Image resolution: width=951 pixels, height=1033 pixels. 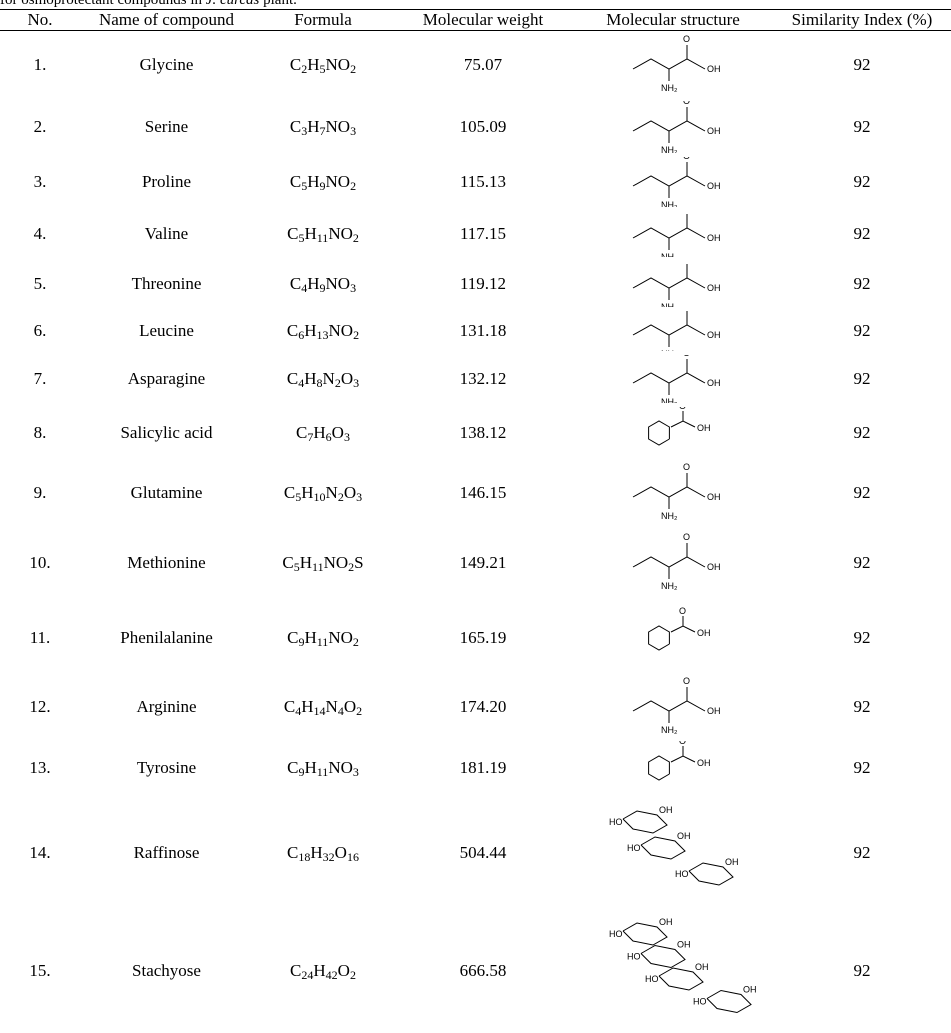 What do you see at coordinates (475, 638) in the screenshot?
I see `table-row: 11. Phenilalanine C9H11NO2 165.19 OH O 92` at bounding box center [475, 638].